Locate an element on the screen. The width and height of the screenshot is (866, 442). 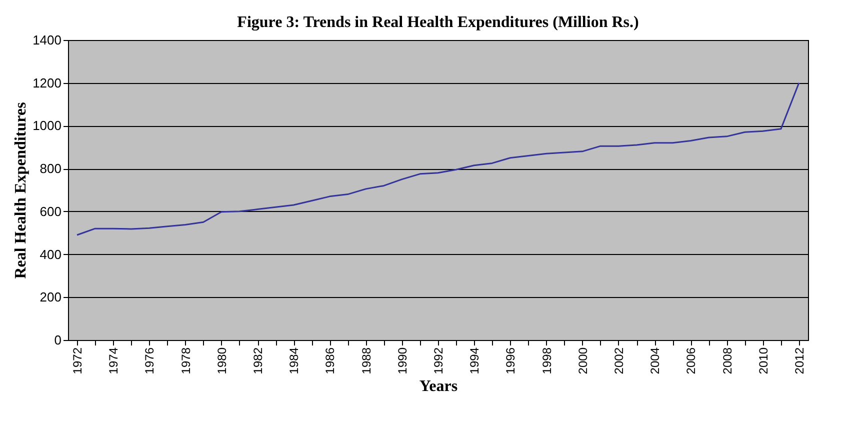
x-tick-label: 1974 is located at coordinates (113, 360).